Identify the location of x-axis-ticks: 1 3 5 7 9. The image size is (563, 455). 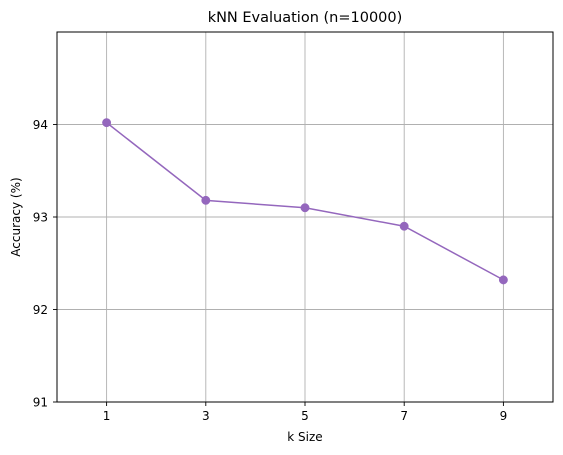
(305, 412).